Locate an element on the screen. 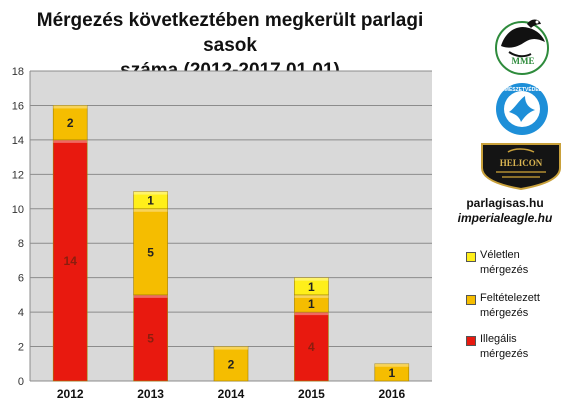  bird-circle-logo-icon: TERMÉSZETVÉDELEM is located at coordinates (522, 109).